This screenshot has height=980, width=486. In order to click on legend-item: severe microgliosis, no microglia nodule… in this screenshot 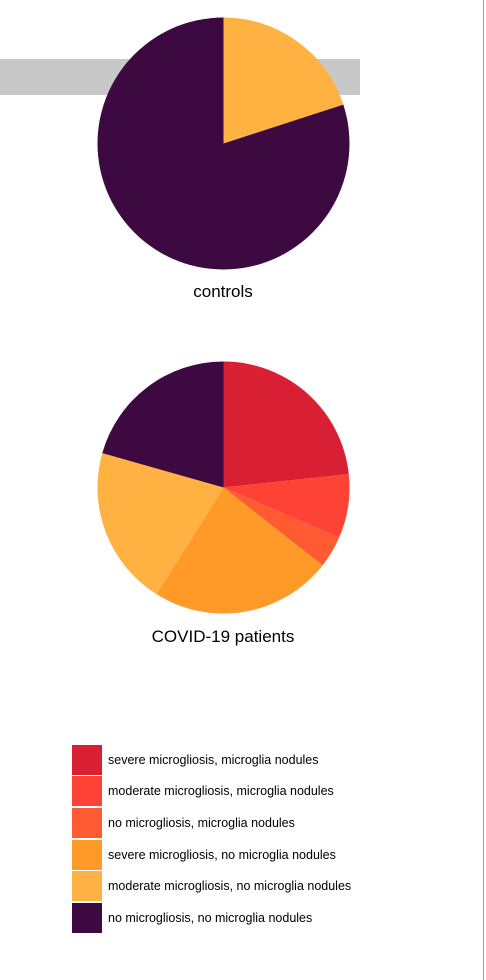, I will do `click(272, 855)`.